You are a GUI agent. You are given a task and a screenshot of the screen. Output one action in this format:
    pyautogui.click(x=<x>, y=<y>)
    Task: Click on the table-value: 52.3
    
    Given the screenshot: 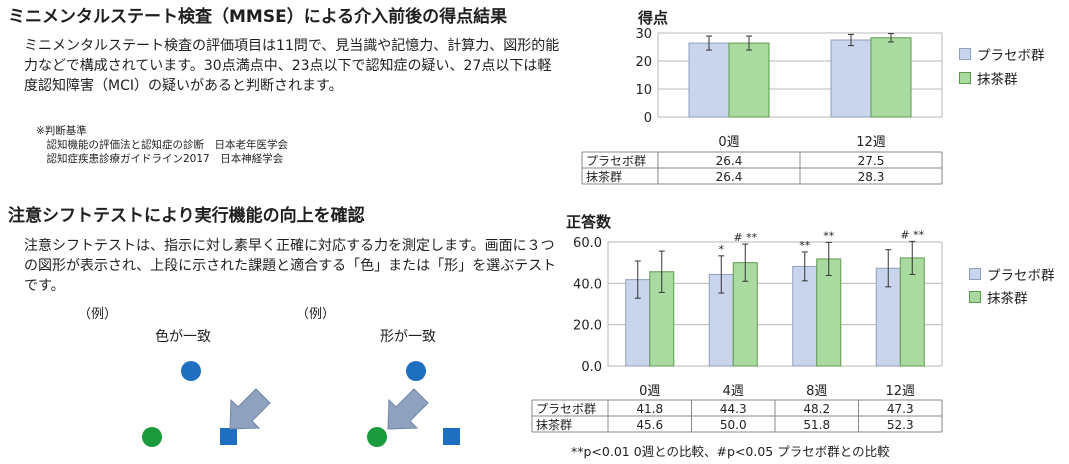 What is the action you would take?
    pyautogui.click(x=900, y=425)
    